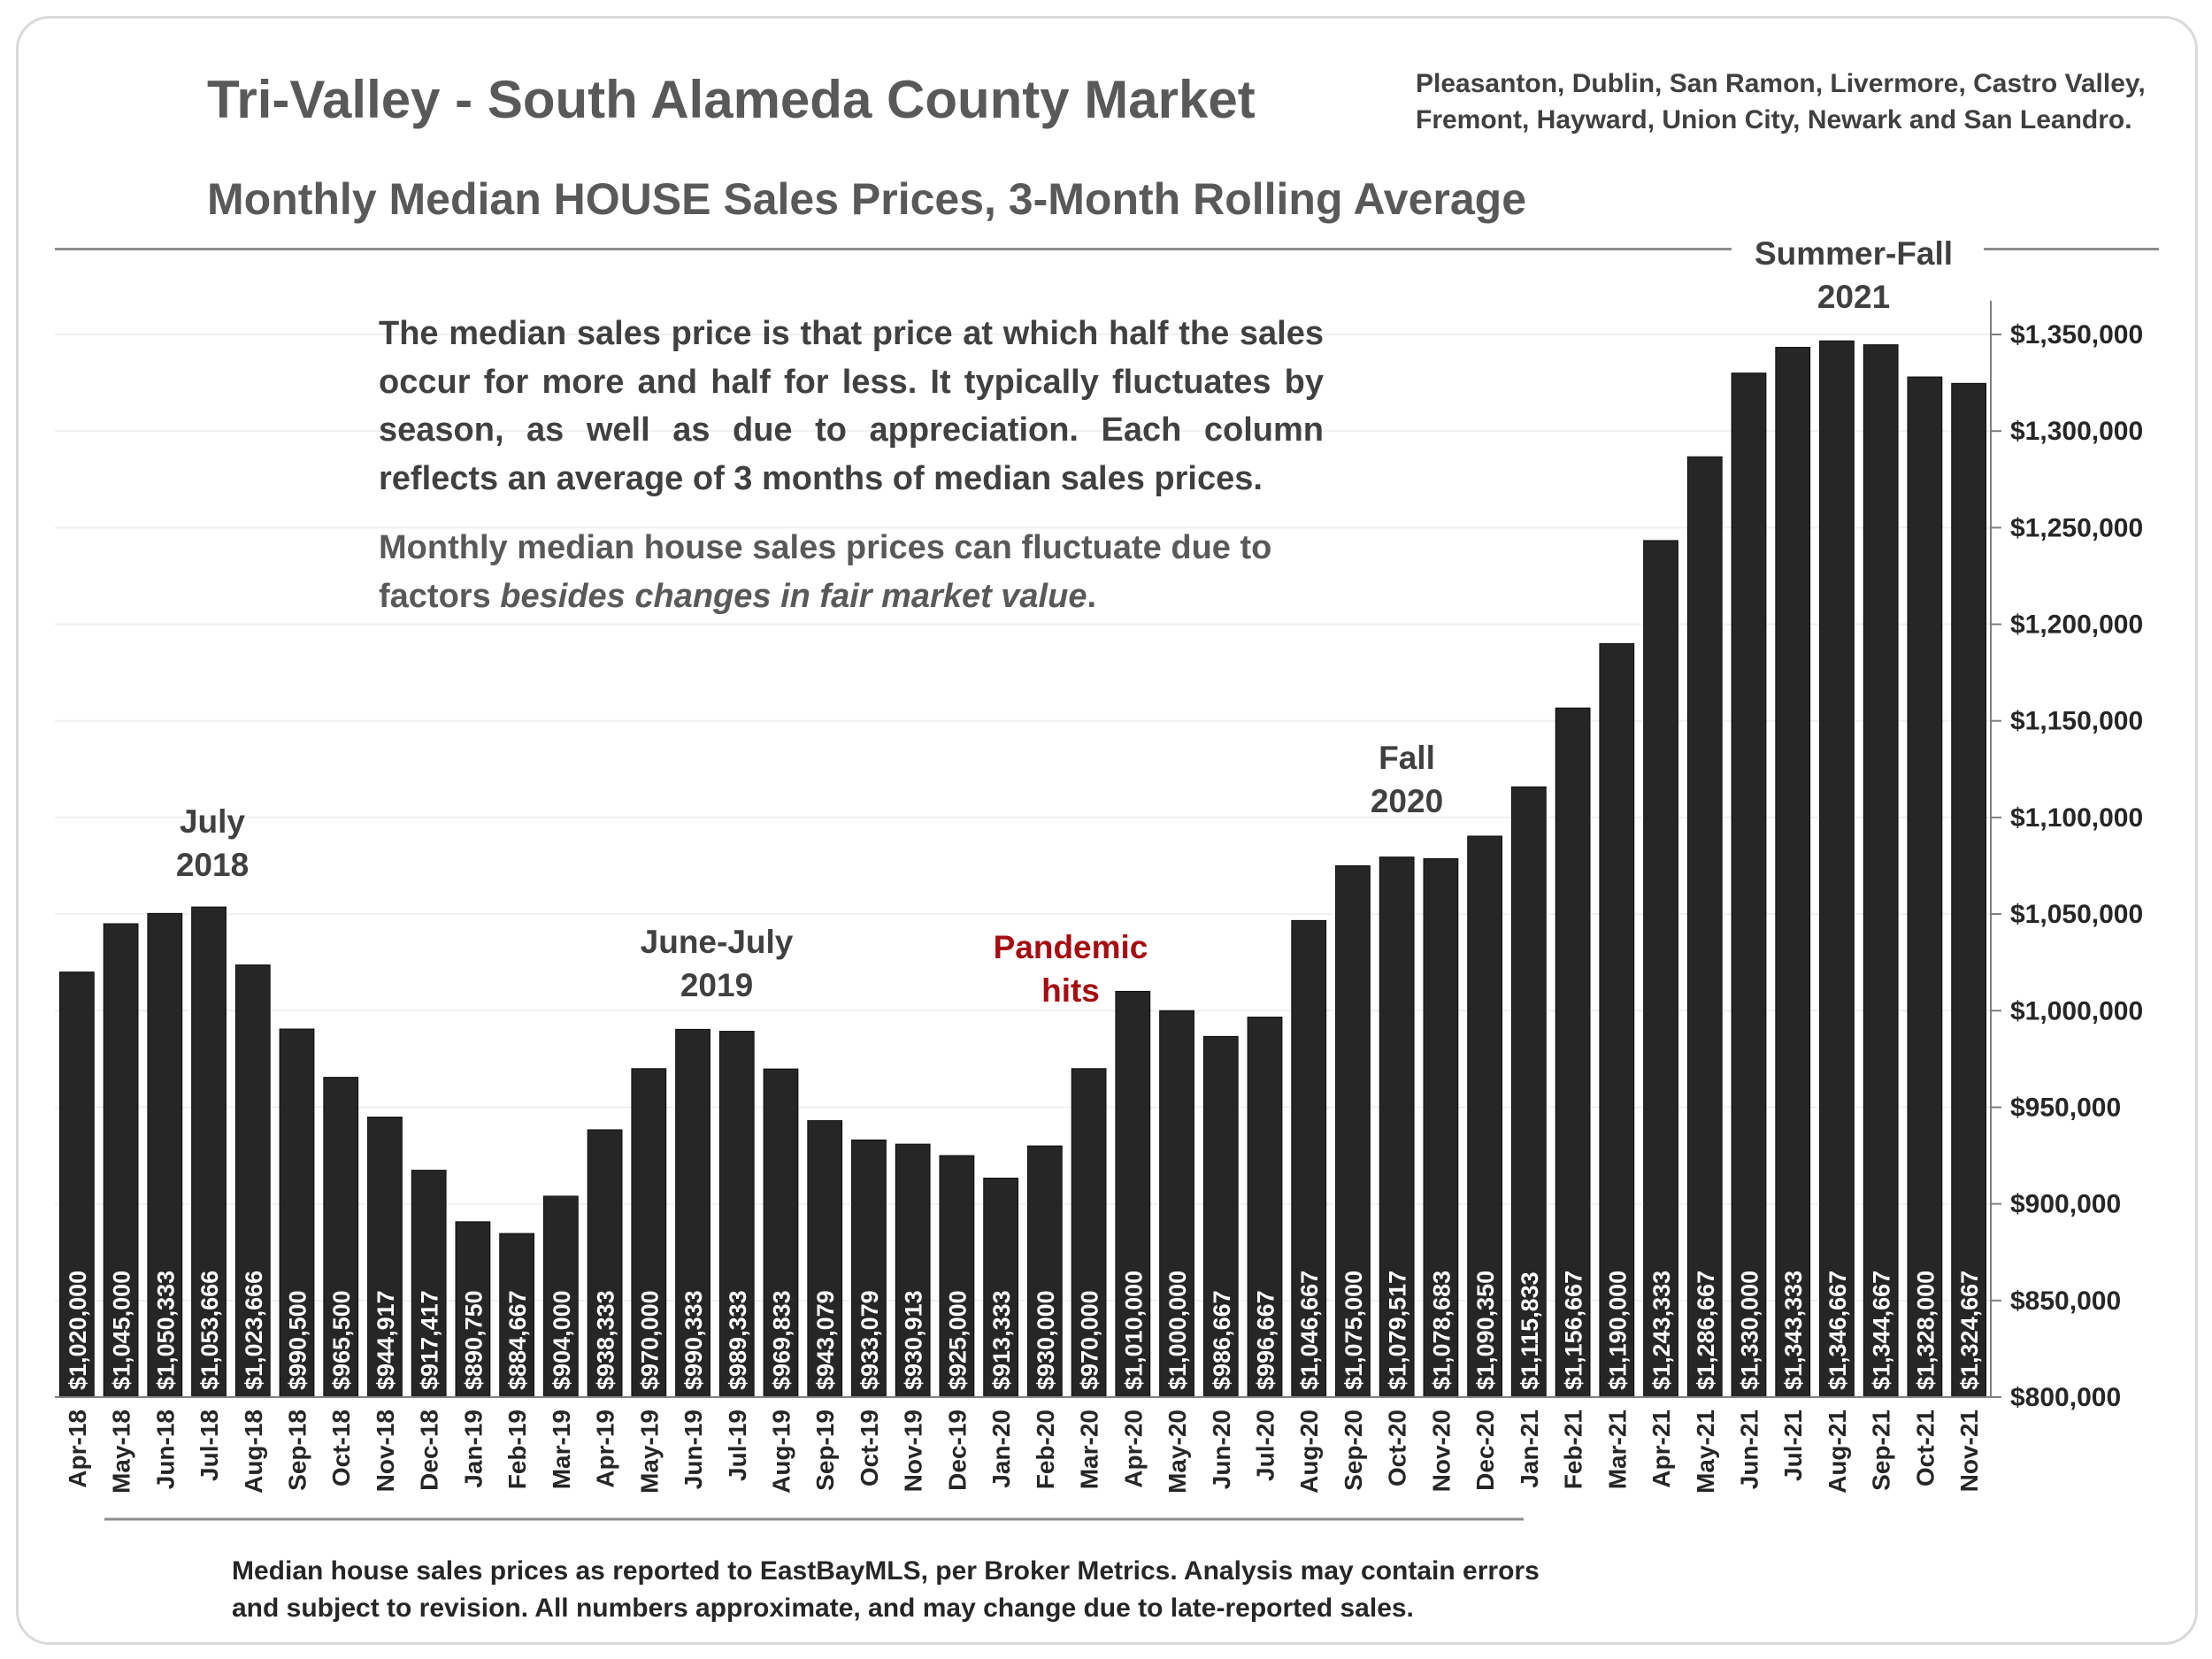 The width and height of the screenshot is (2212, 1659). Describe the element at coordinates (517, 1449) in the screenshot. I see `x-tick-label: Feb-19` at that location.